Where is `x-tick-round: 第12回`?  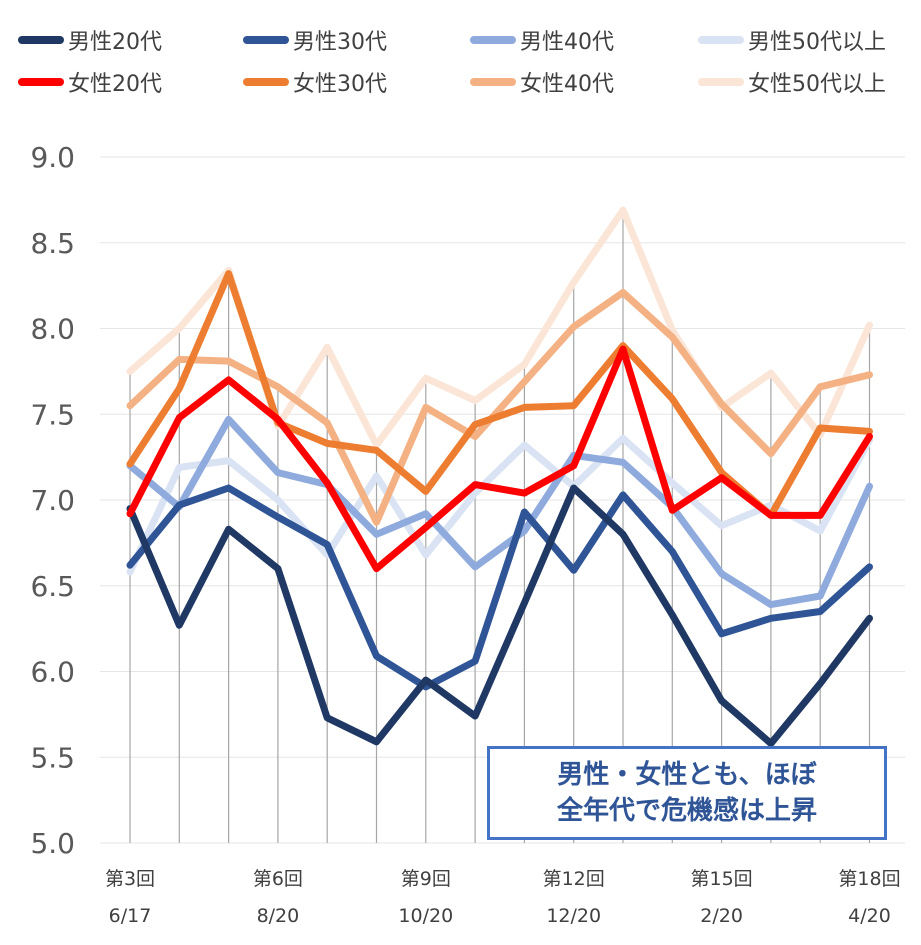 x-tick-round: 第12回 is located at coordinates (574, 879).